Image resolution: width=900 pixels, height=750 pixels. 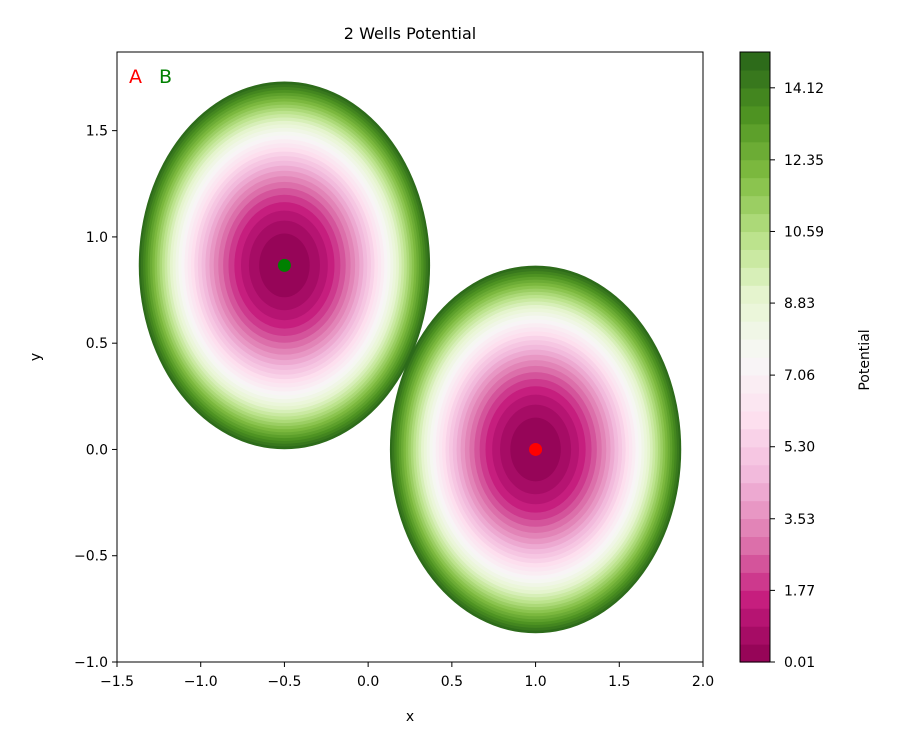 I want to click on colorbar-frame, so click(x=755, y=357).